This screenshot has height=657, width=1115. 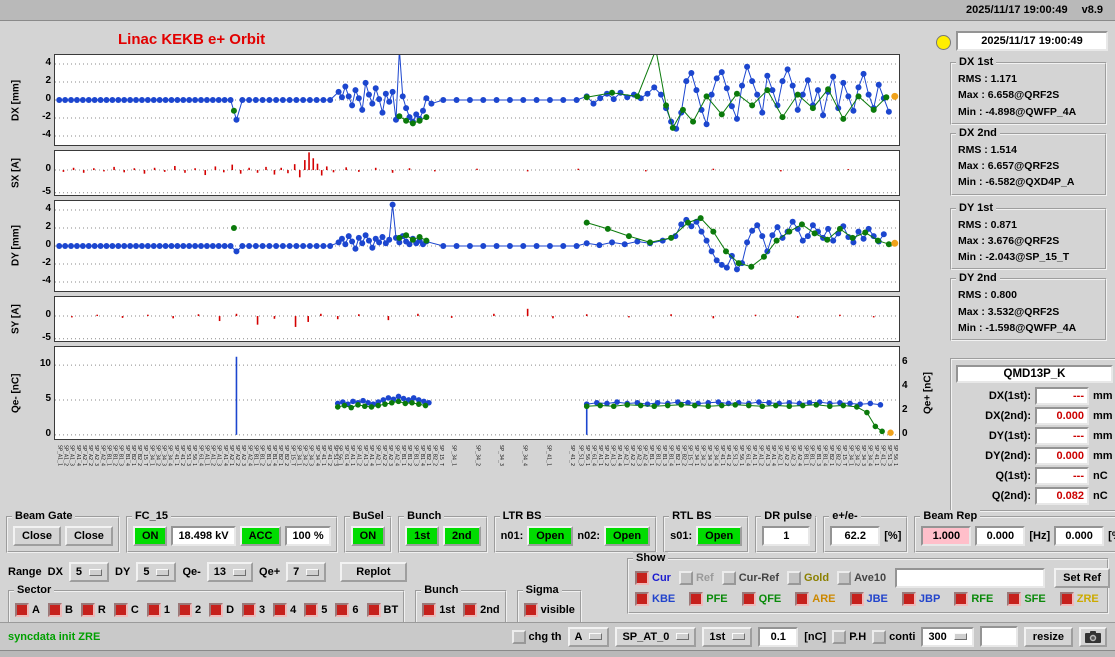 What do you see at coordinates (156, 572) in the screenshot?
I see `range-dy-select: 5` at bounding box center [156, 572].